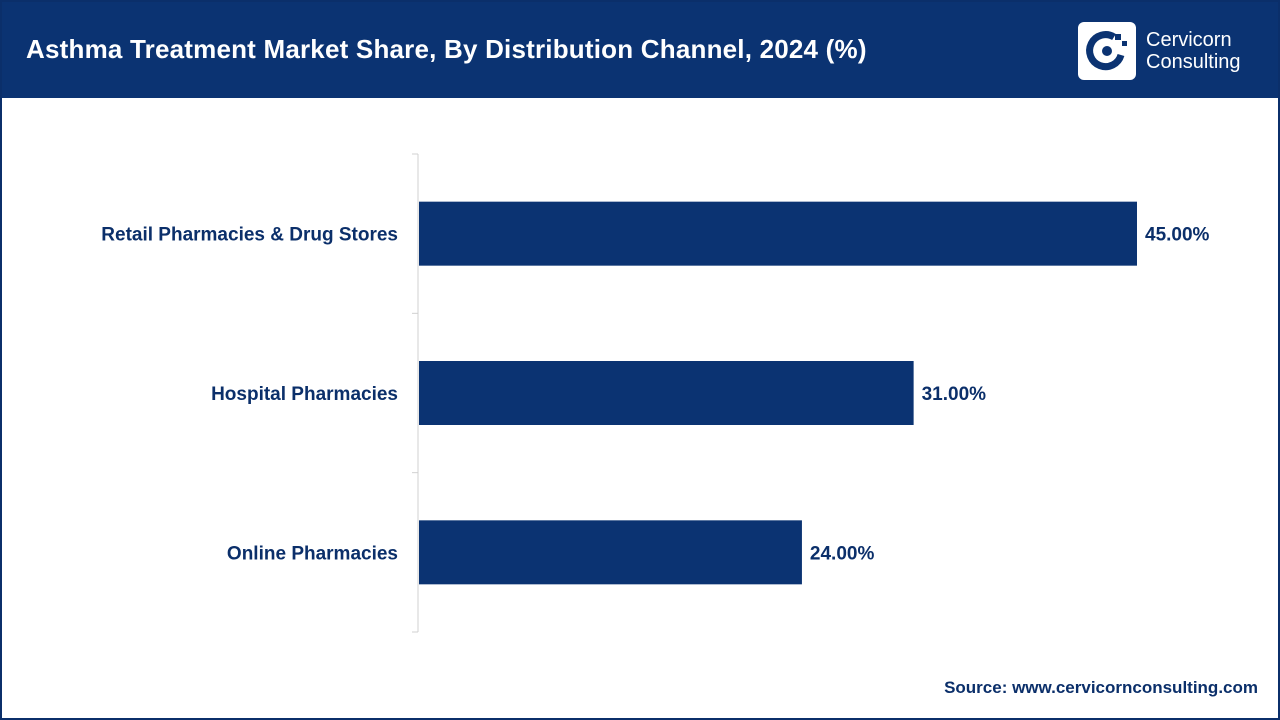 This screenshot has height=720, width=1280. I want to click on logo-line2: Consulting, so click(1193, 62).